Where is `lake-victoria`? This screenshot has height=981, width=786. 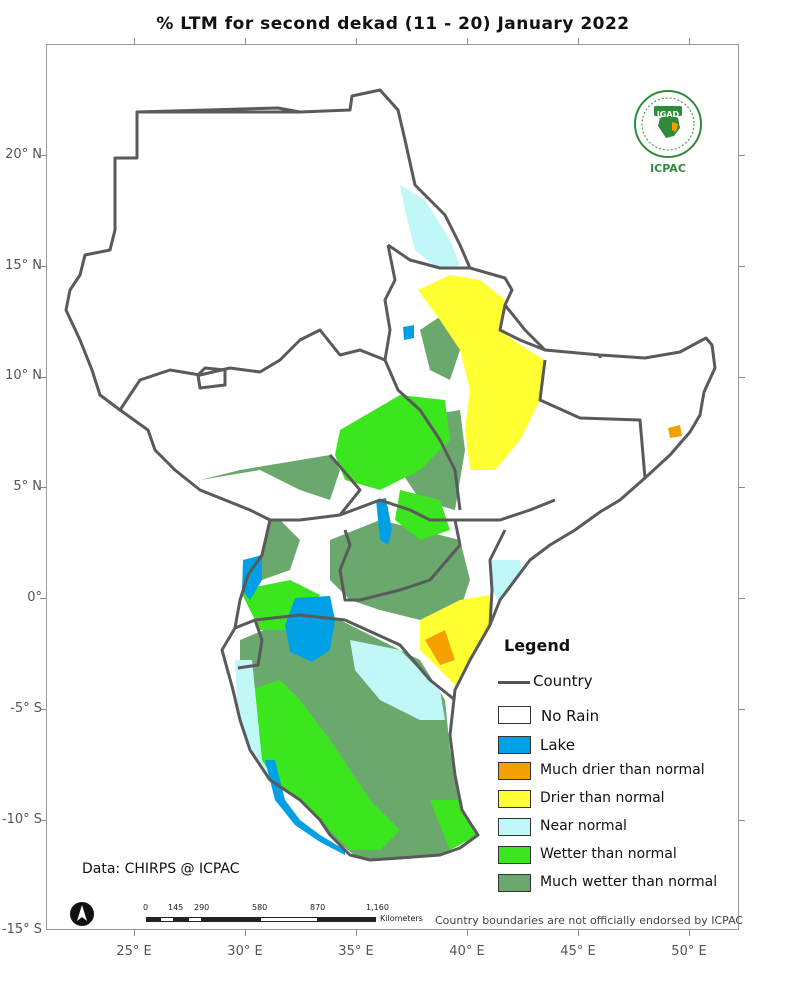
lake-victoria is located at coordinates (310, 629).